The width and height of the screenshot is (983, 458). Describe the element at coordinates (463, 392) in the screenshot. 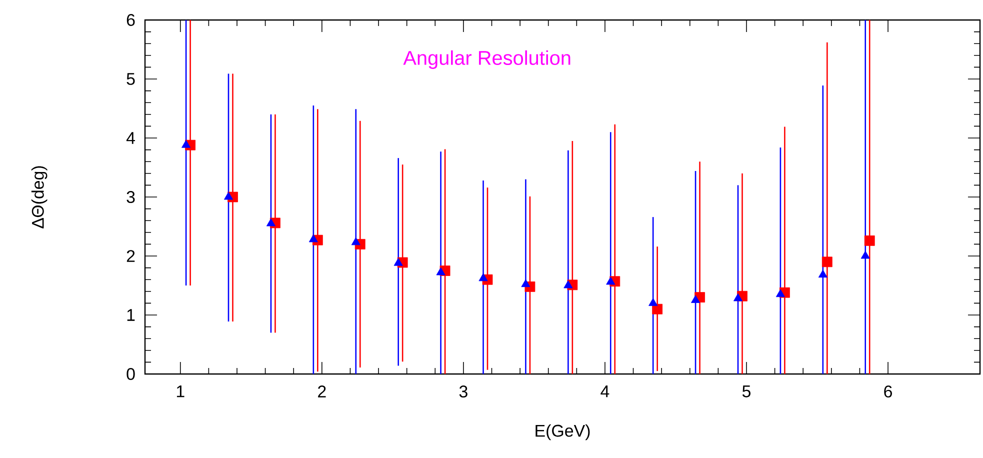

I see `x-tick-label: 3` at that location.